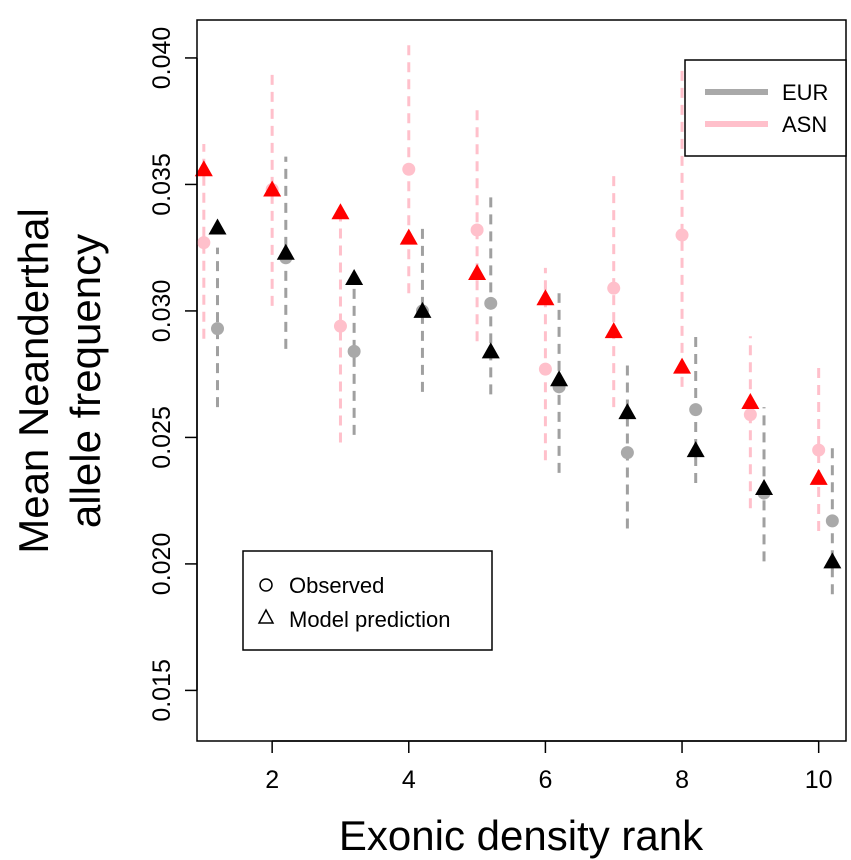 The height and width of the screenshot is (860, 851). I want to click on x-tick-label-8: 8, so click(682, 780).